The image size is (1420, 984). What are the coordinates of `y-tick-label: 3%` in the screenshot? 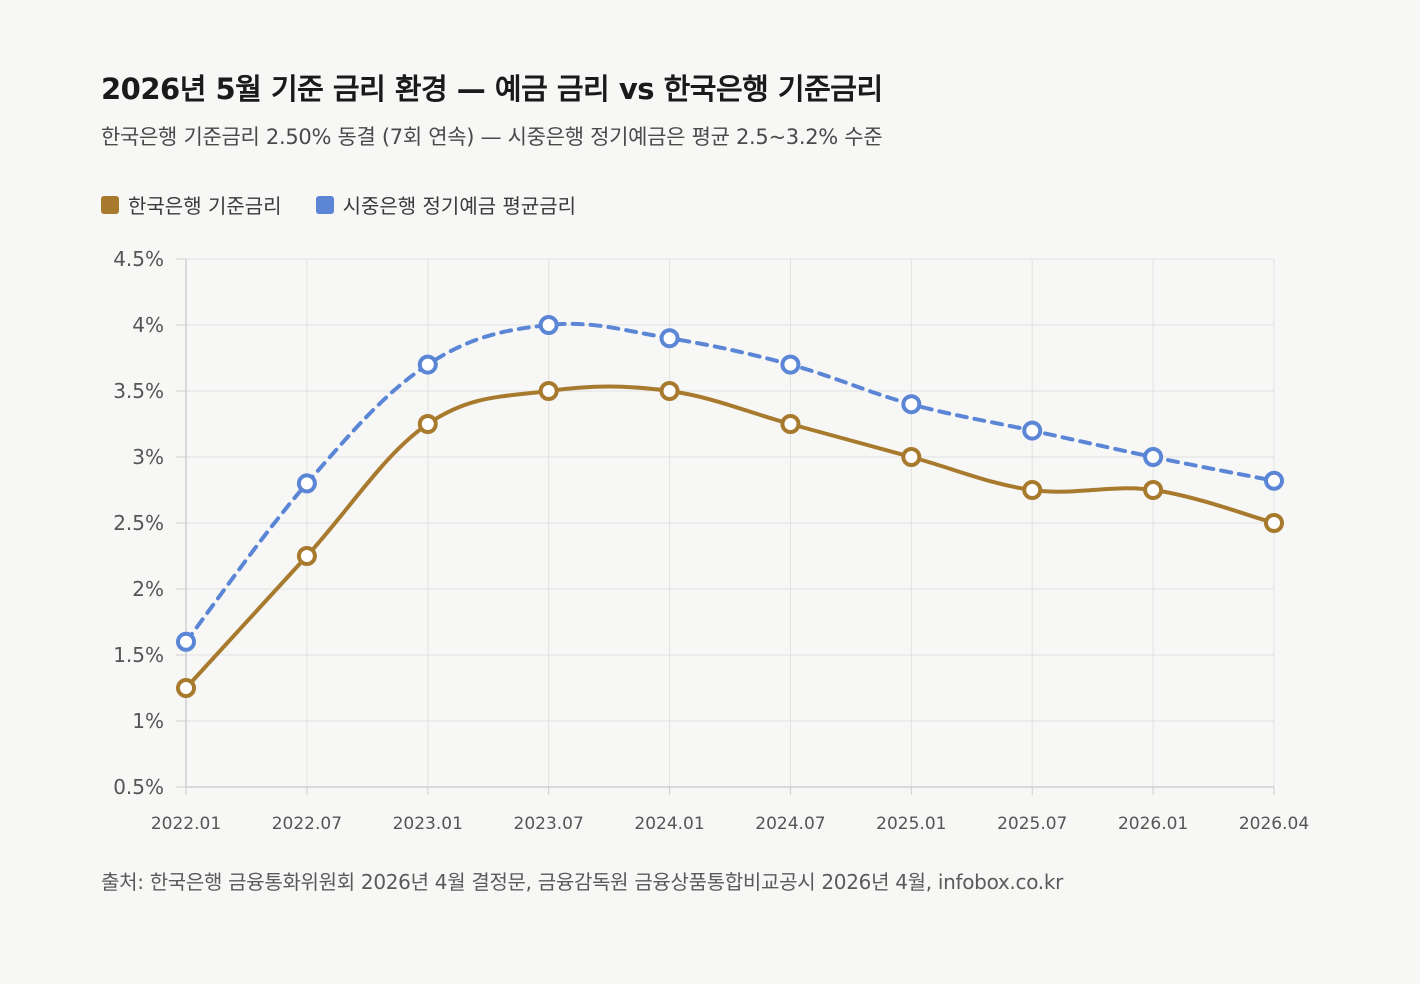 It's located at (148, 457).